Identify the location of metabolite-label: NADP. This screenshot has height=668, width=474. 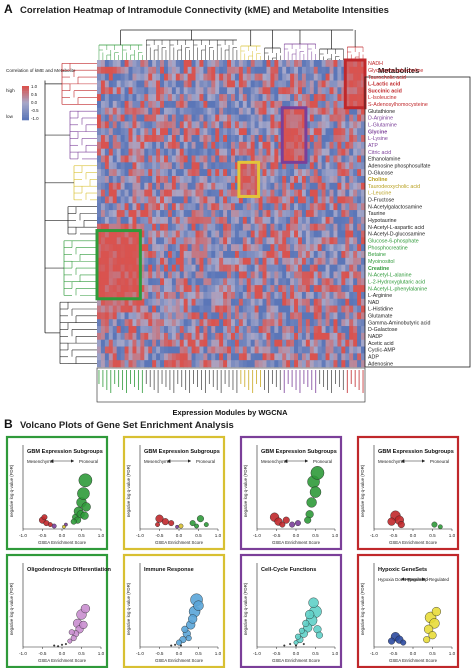
(375, 337).